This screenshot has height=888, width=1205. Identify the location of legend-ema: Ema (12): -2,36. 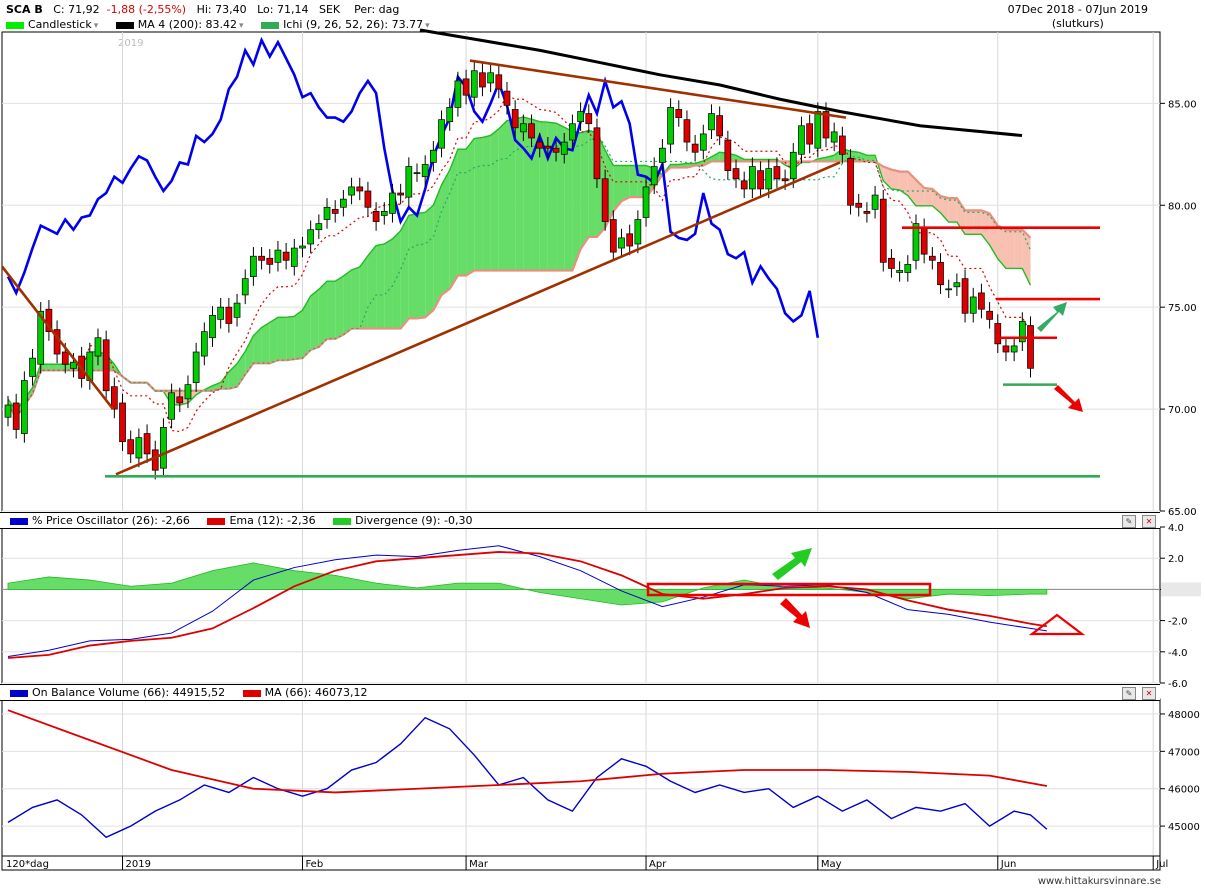
(261, 520).